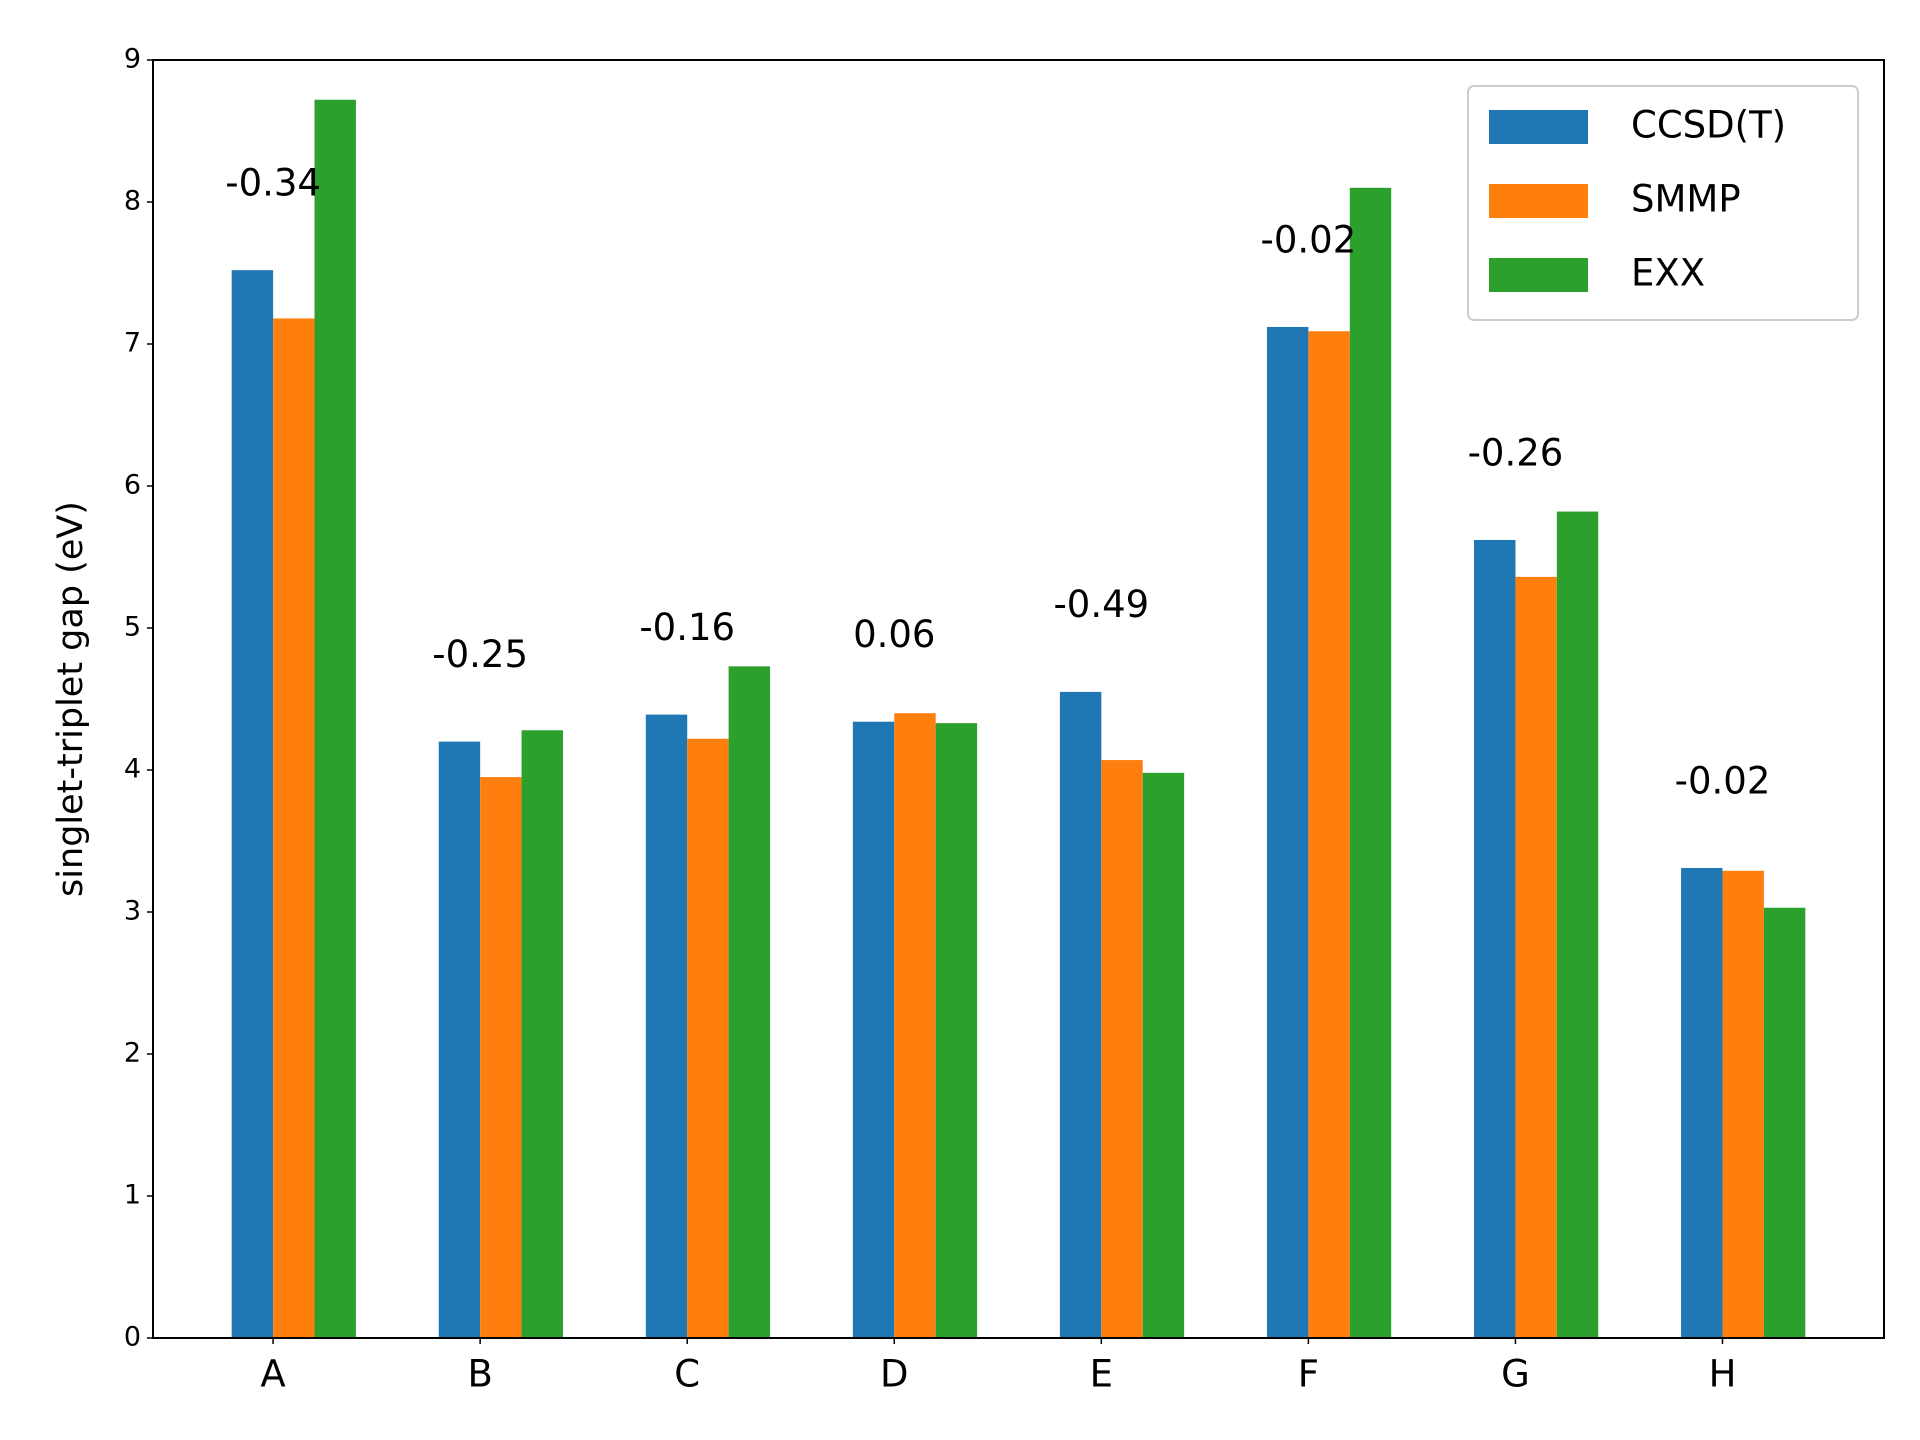  I want to click on y-tick-label: 1, so click(132, 1195).